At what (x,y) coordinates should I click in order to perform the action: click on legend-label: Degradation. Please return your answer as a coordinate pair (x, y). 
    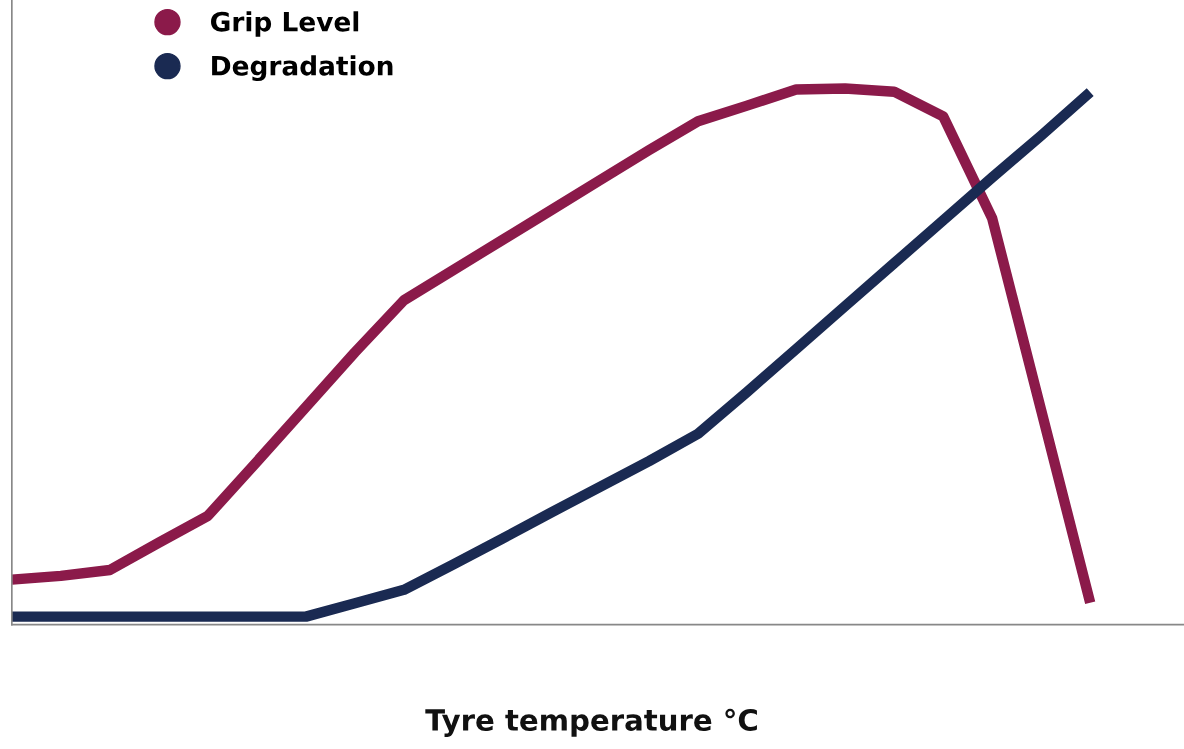
    Looking at the image, I should click on (302, 68).